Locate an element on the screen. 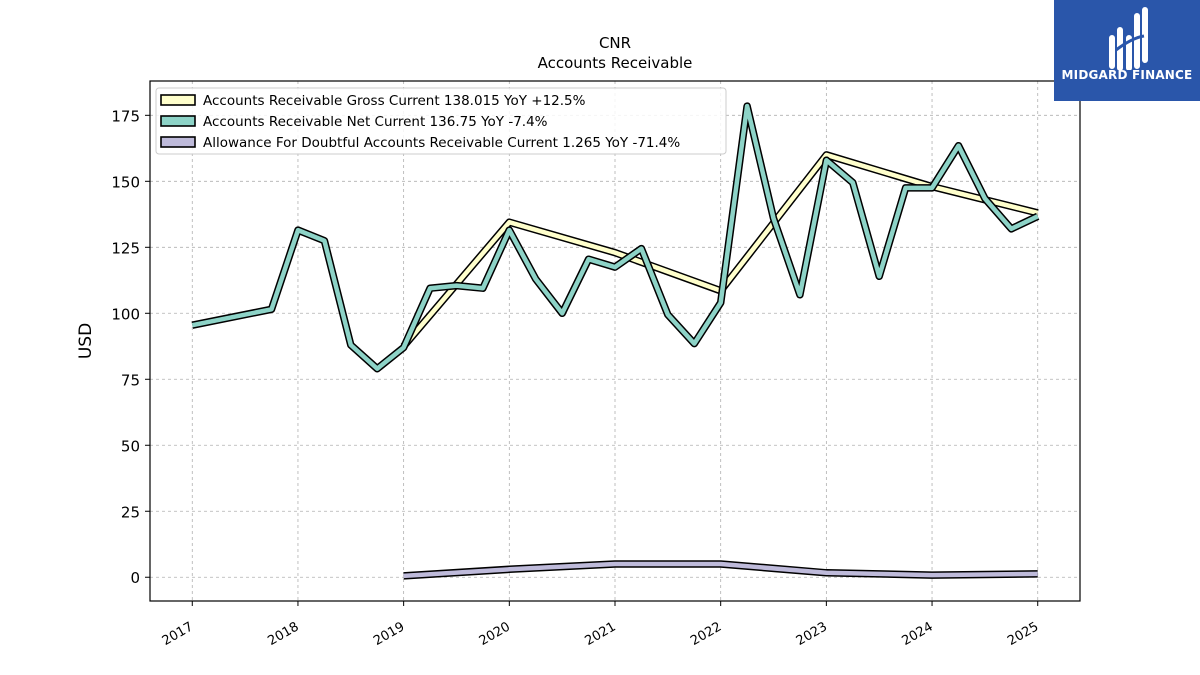  x-tick-label: 2024 is located at coordinates (917, 634).